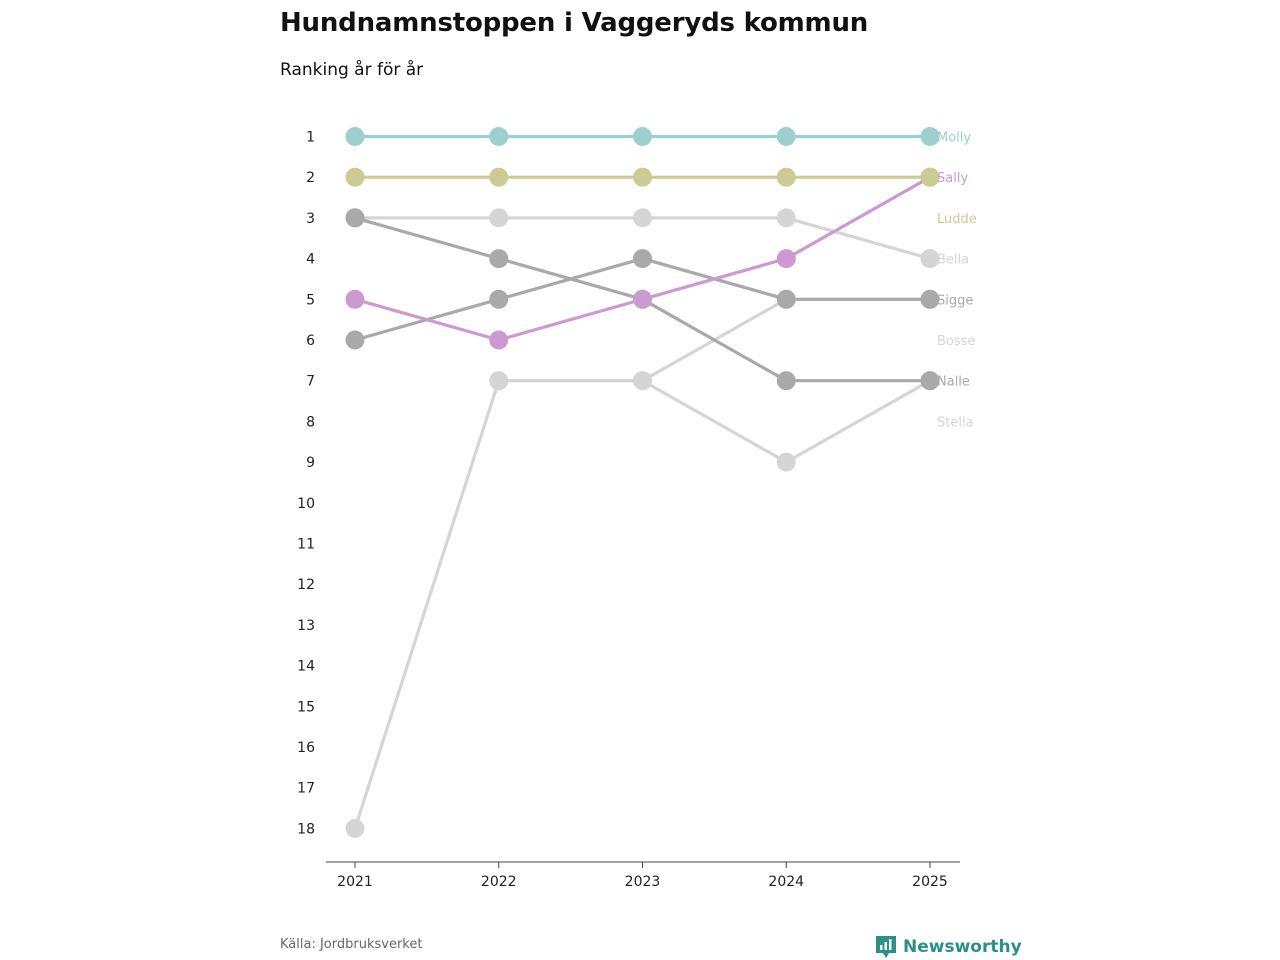 Image resolution: width=1280 pixels, height=960 pixels. Describe the element at coordinates (306, 829) in the screenshot. I see `y-tick-label: 18` at that location.